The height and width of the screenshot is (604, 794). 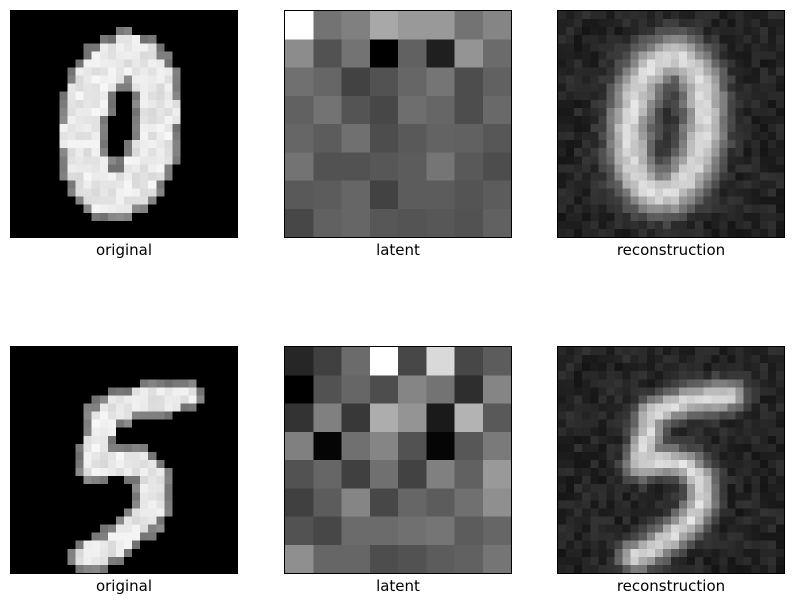 I want to click on reconstructed-five-image, so click(x=671, y=460).